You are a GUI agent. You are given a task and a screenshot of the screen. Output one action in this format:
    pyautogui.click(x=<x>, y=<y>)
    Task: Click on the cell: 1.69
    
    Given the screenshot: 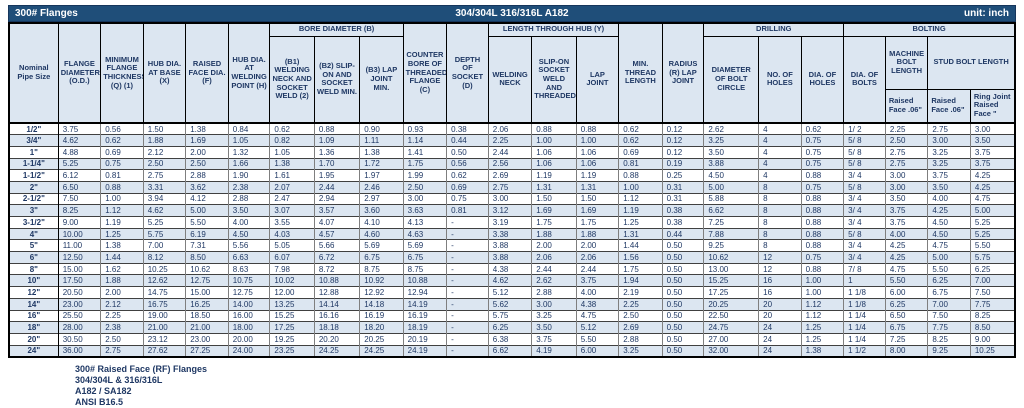 What is the action you would take?
    pyautogui.click(x=554, y=210)
    